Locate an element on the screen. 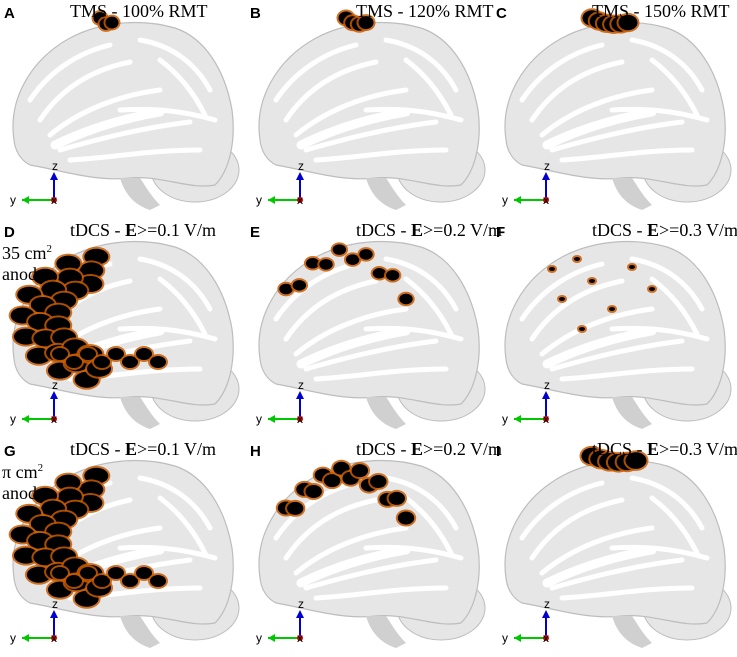  panel-title: TMS - 120% RMT is located at coordinates (425, 11).